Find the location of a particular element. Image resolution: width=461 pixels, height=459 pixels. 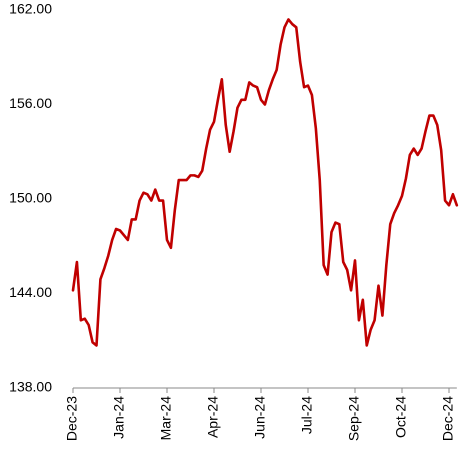

x-tick-label: Oct-24 is located at coordinates (401, 417).